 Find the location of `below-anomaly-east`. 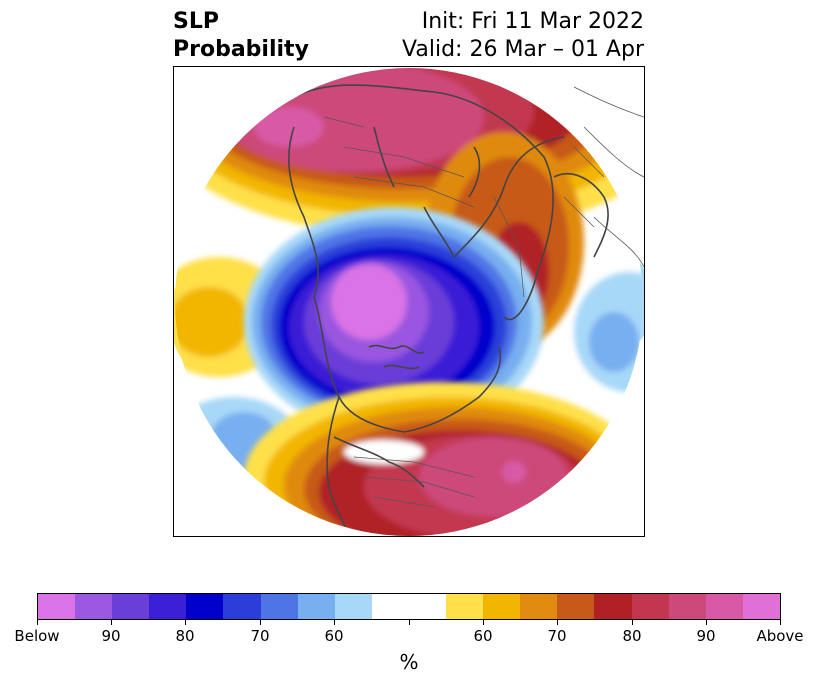

below-anomaly-east is located at coordinates (608, 332).